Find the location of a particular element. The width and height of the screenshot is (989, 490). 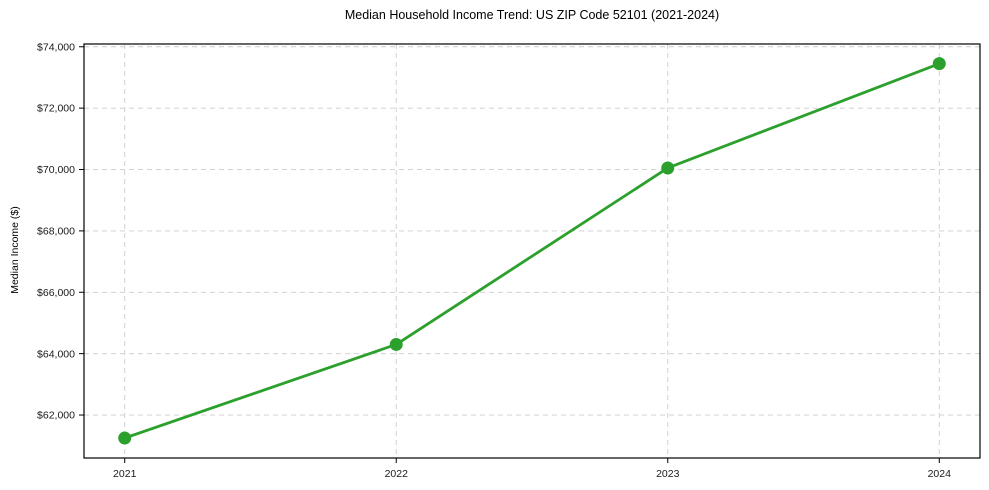

x-tick-label: 2021 is located at coordinates (125, 474).